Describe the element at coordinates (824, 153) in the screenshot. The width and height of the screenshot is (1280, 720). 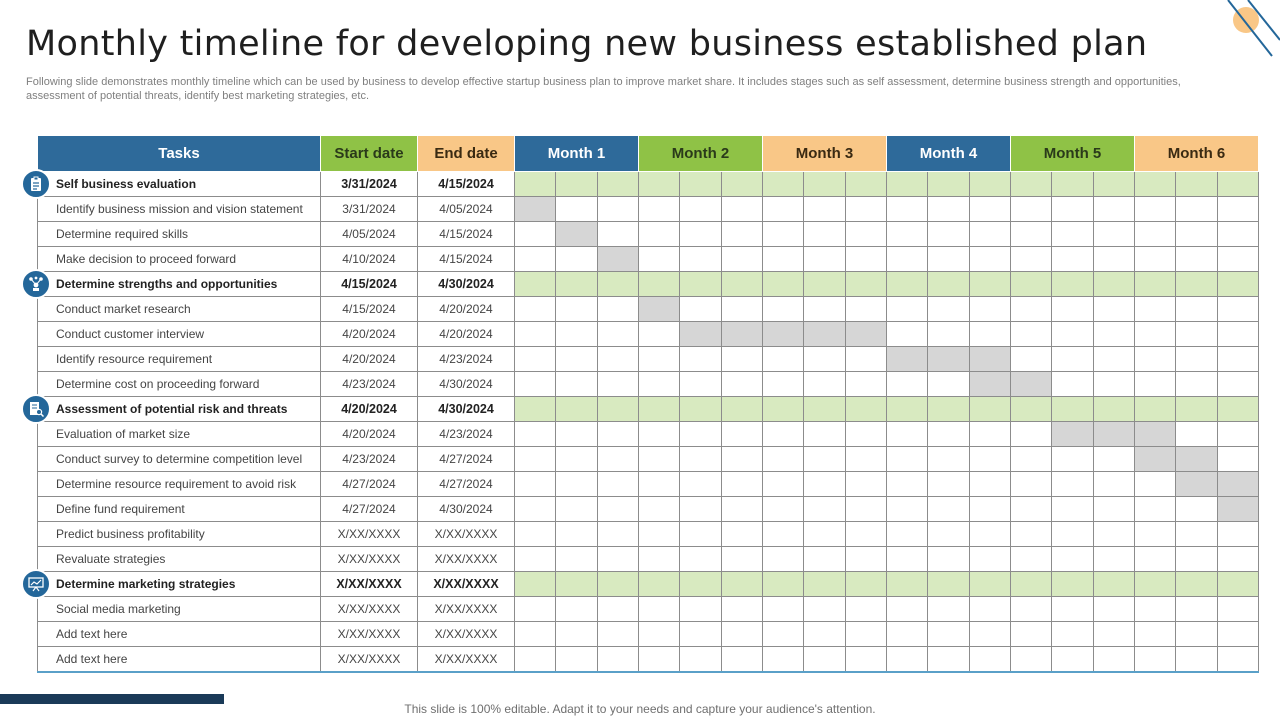
I see `header-month-3: Month 3` at that location.